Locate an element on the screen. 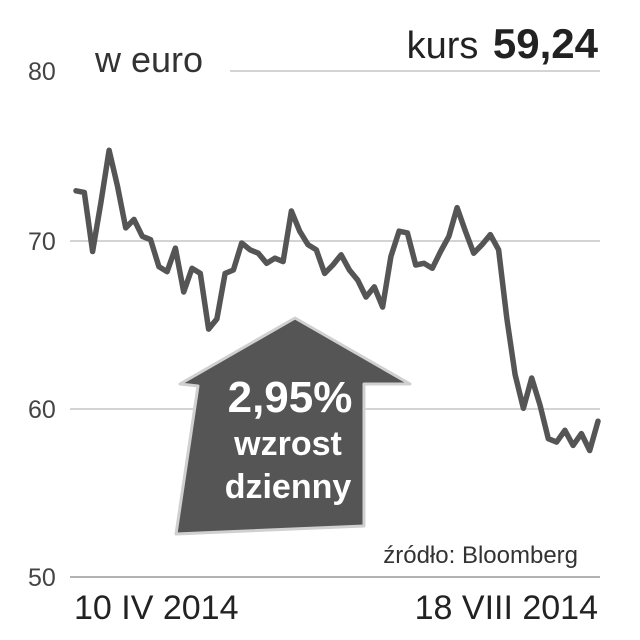 The width and height of the screenshot is (640, 640). price-readout: kurs 59,24 is located at coordinates (503, 43).